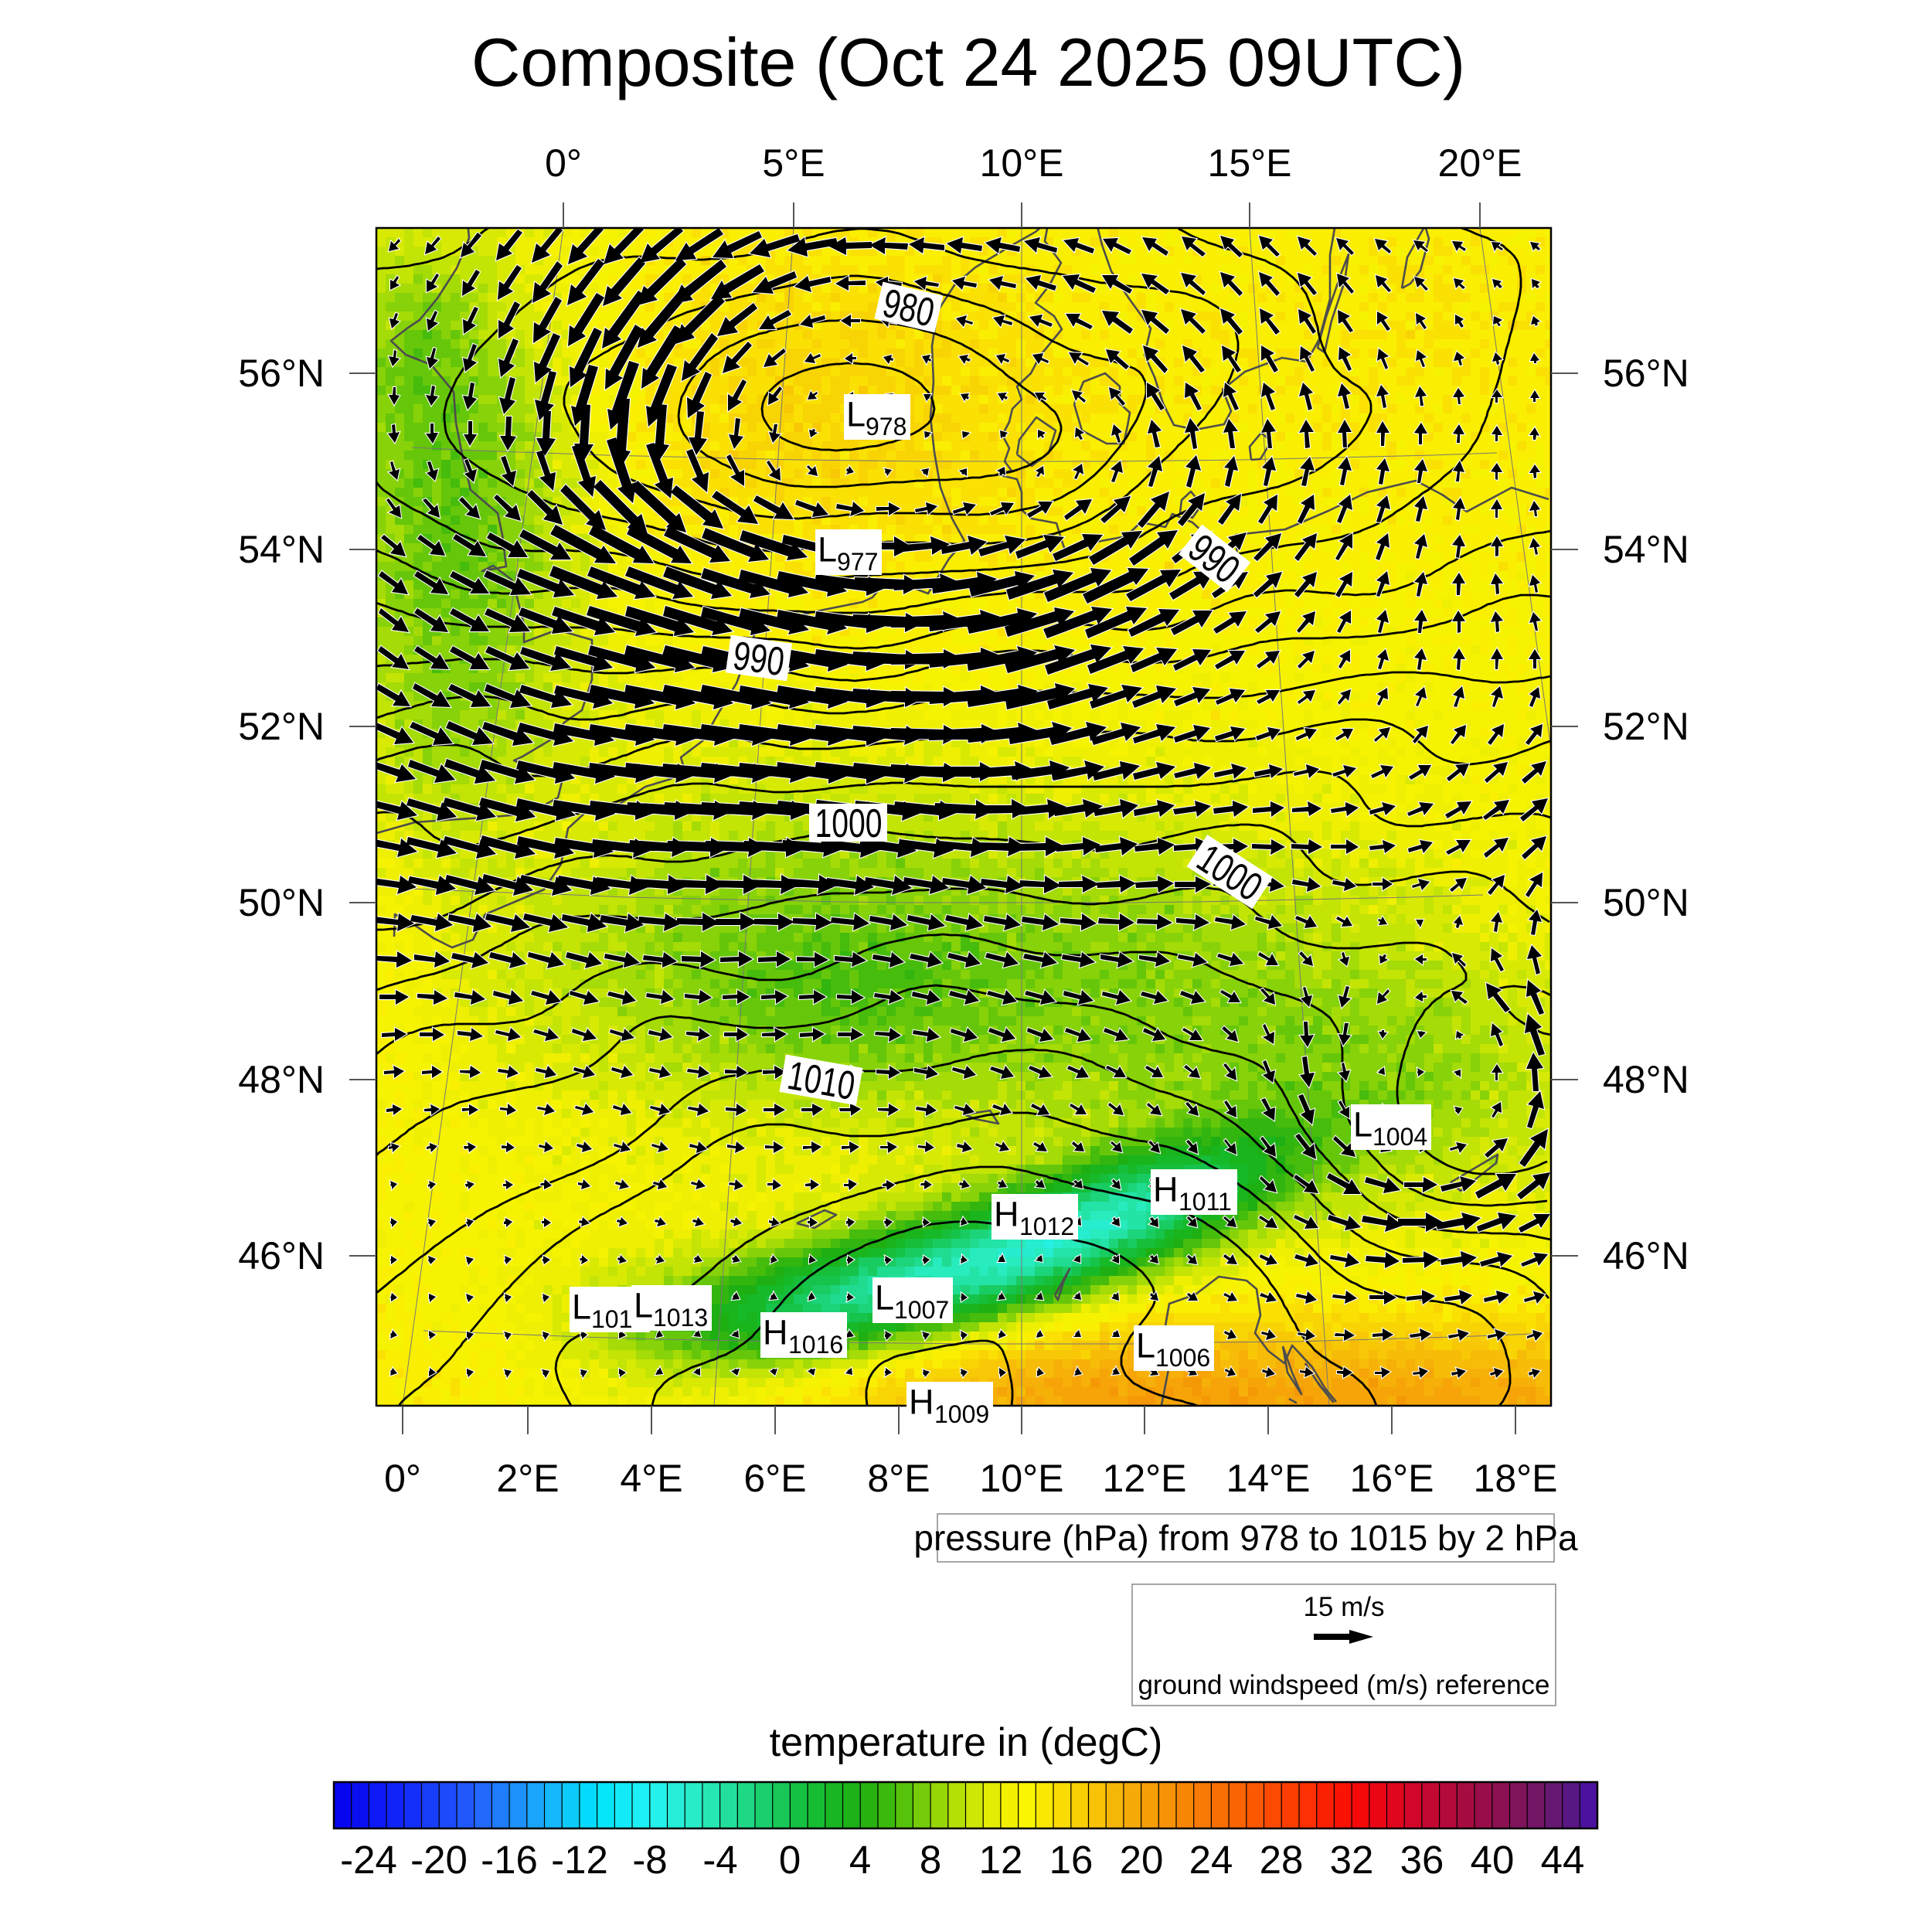  What do you see at coordinates (886, 427) in the screenshot?
I see `svg-text: 978` at bounding box center [886, 427].